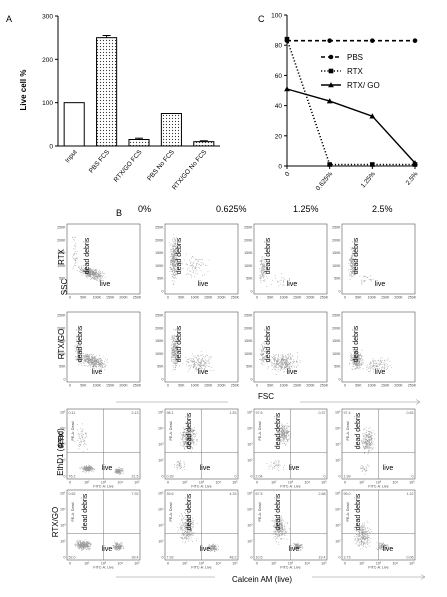  I want to click on quadrant-value: 3.73, so click(347, 558).